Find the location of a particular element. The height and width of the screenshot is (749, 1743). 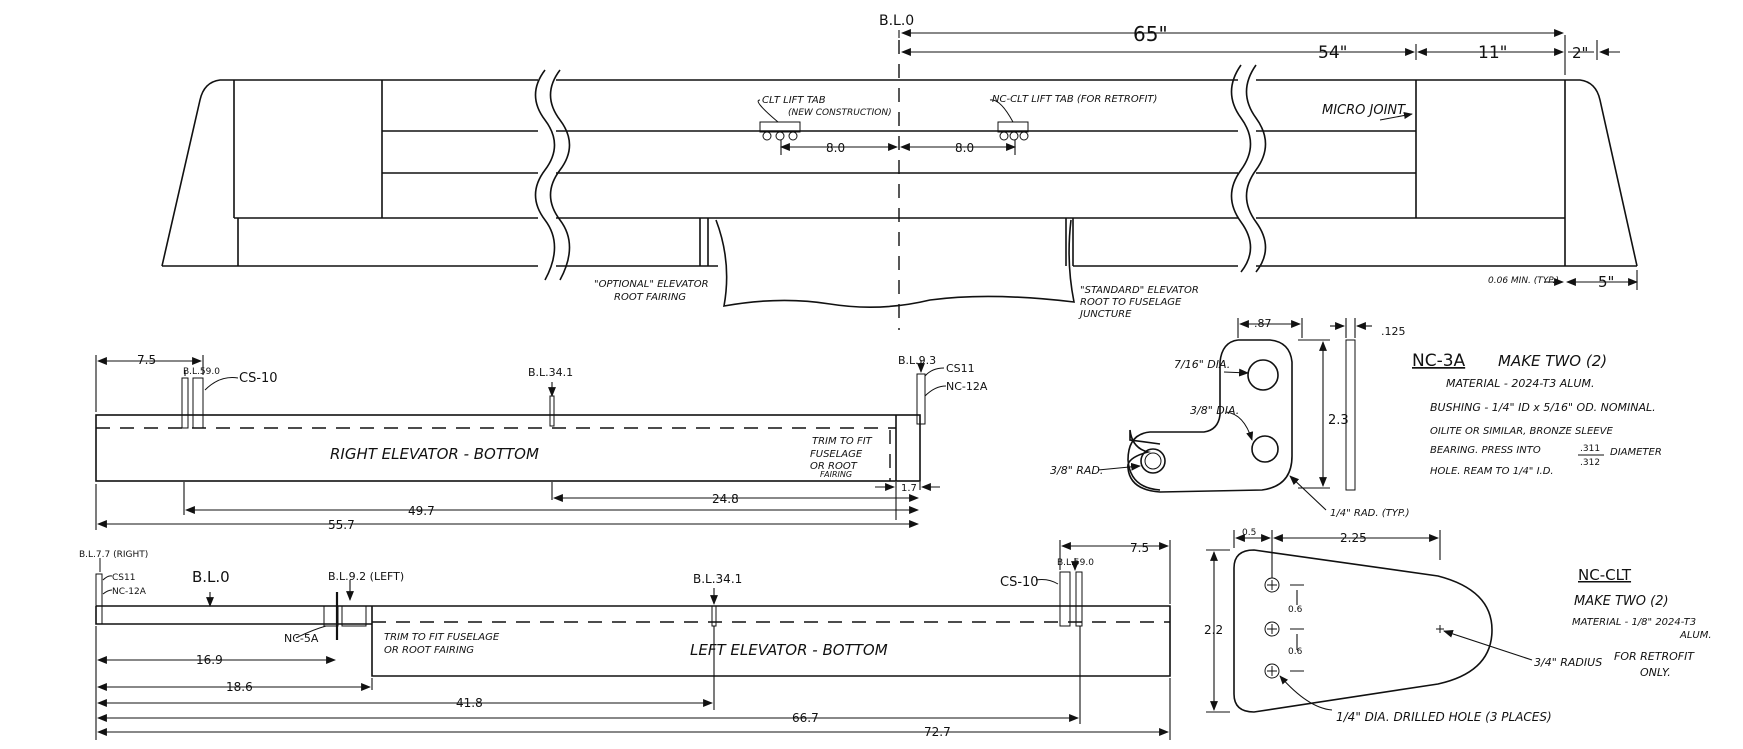

span-65-label: 65" is located at coordinates (1150, 34).